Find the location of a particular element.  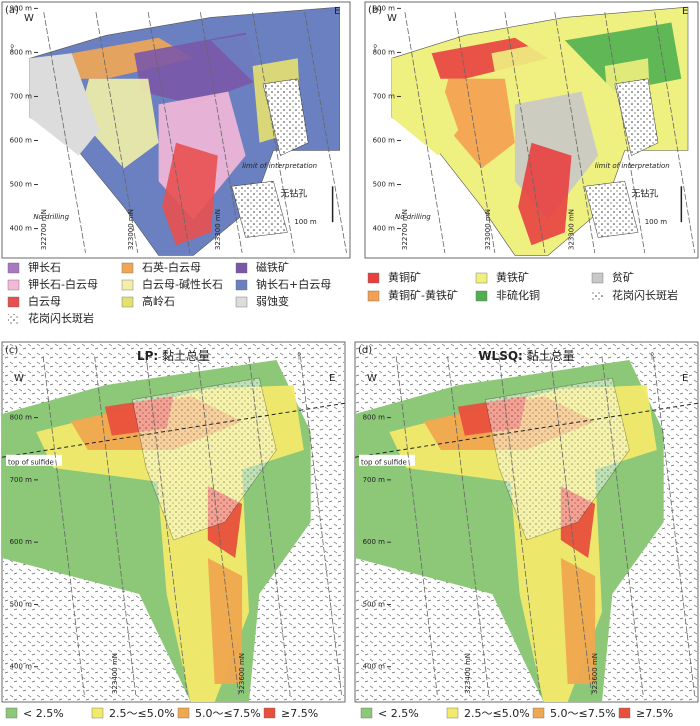

top-of-sulfide: top of sulfide is located at coordinates (31, 463).